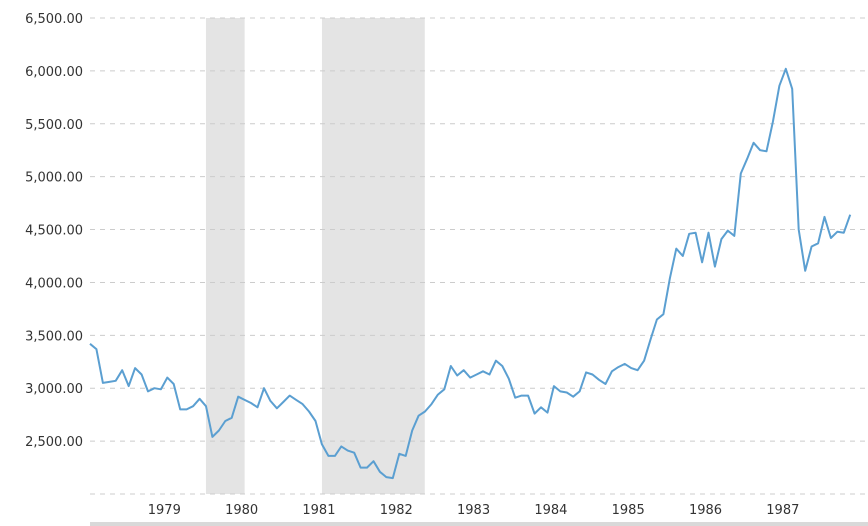 The width and height of the screenshot is (868, 526). What do you see at coordinates (241, 510) in the screenshot?
I see `x-tick-label: 1980` at bounding box center [241, 510].